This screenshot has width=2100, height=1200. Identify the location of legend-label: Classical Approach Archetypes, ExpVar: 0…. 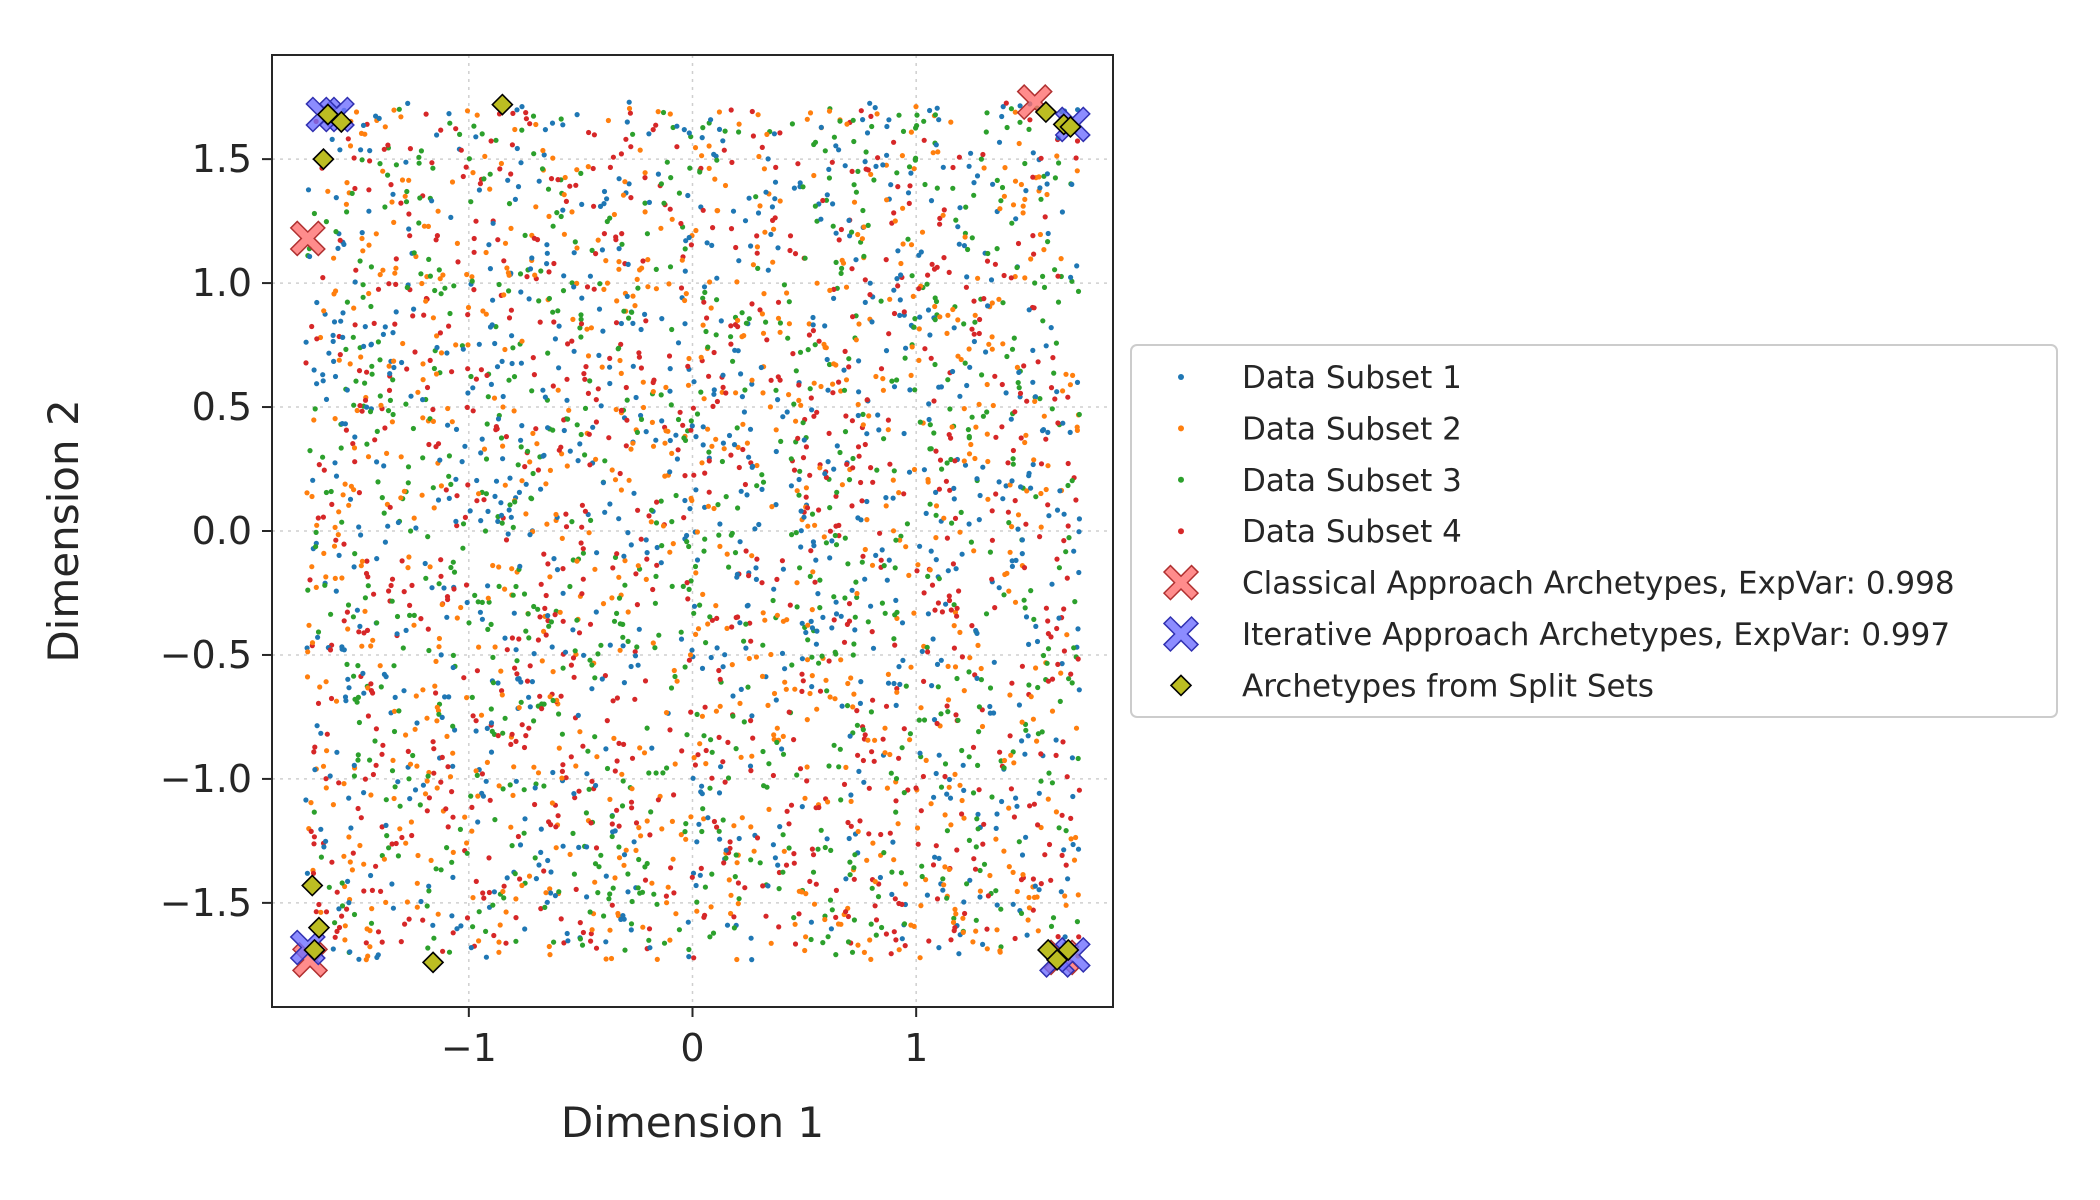
(1598, 584).